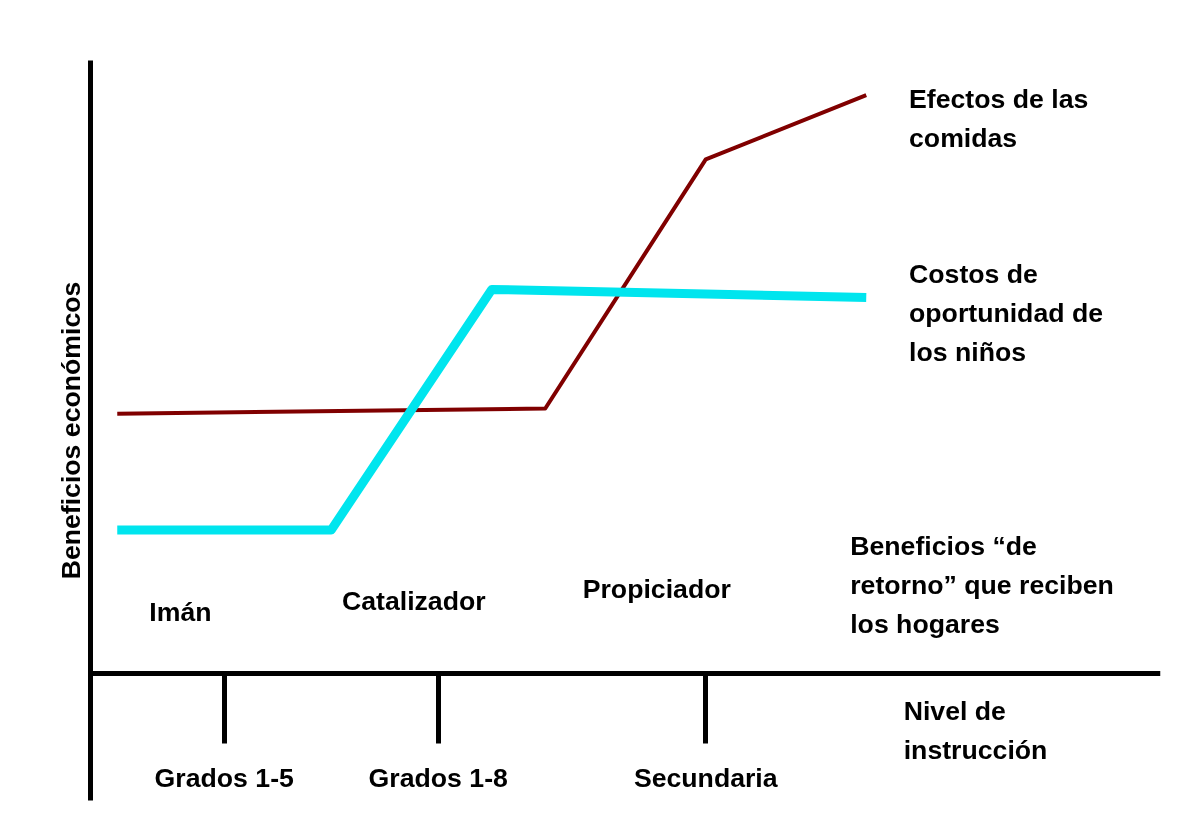 Image resolution: width=1193 pixels, height=837 pixels. I want to click on x-tick-label: Grados 1-8, so click(438, 778).